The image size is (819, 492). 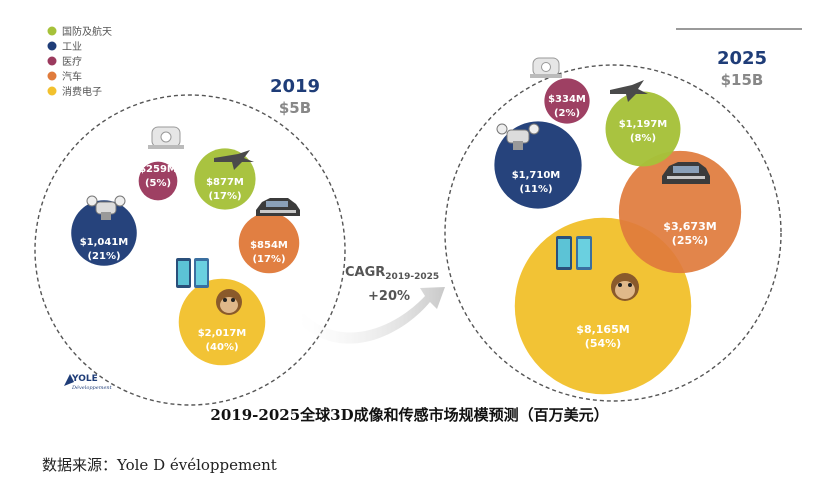 I want to click on share-label-2025-0: (8%), so click(x=643, y=138).